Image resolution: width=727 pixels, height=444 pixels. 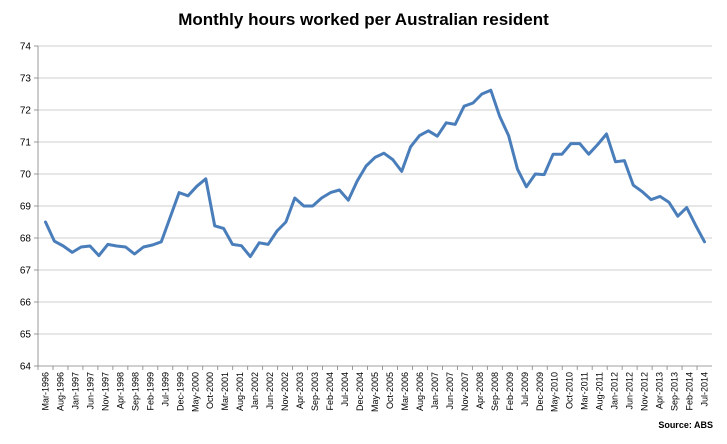 What do you see at coordinates (555, 392) in the screenshot?
I see `x-tick-label: May-2010` at bounding box center [555, 392].